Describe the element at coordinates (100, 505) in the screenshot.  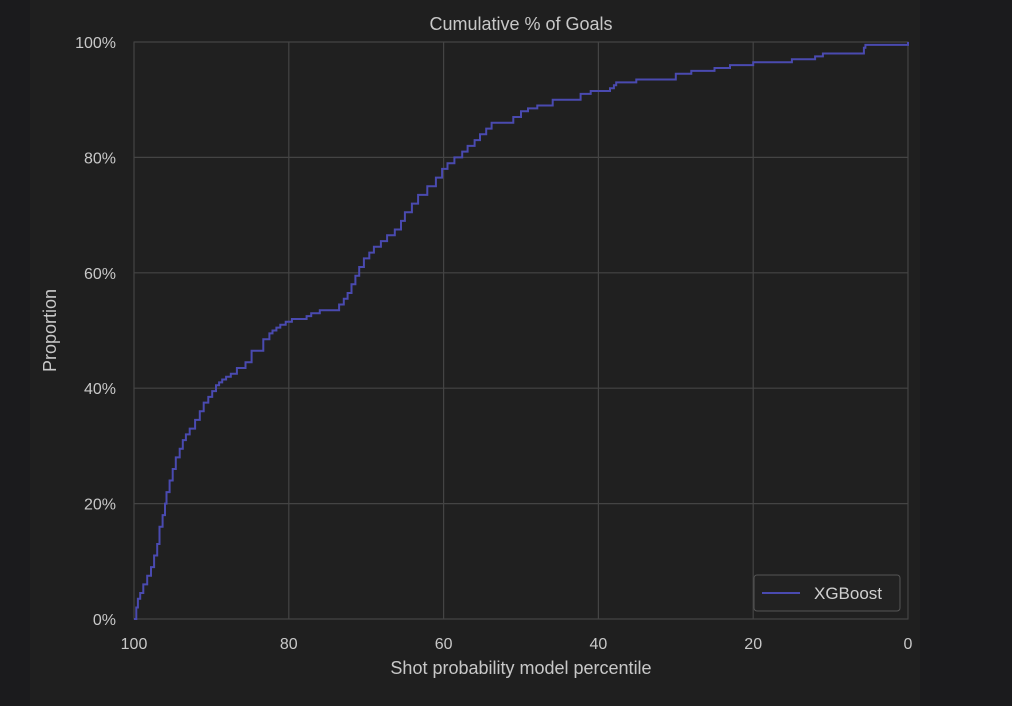
I see `y-tick-label: 20%` at that location.